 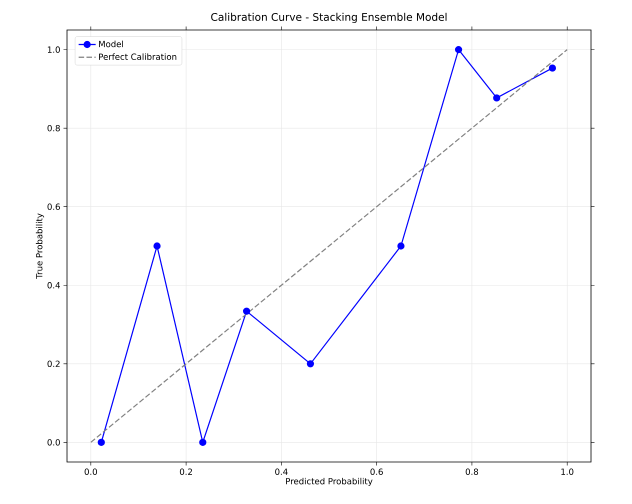 What do you see at coordinates (54, 364) in the screenshot?
I see `y-tick-label: 0.2` at bounding box center [54, 364].